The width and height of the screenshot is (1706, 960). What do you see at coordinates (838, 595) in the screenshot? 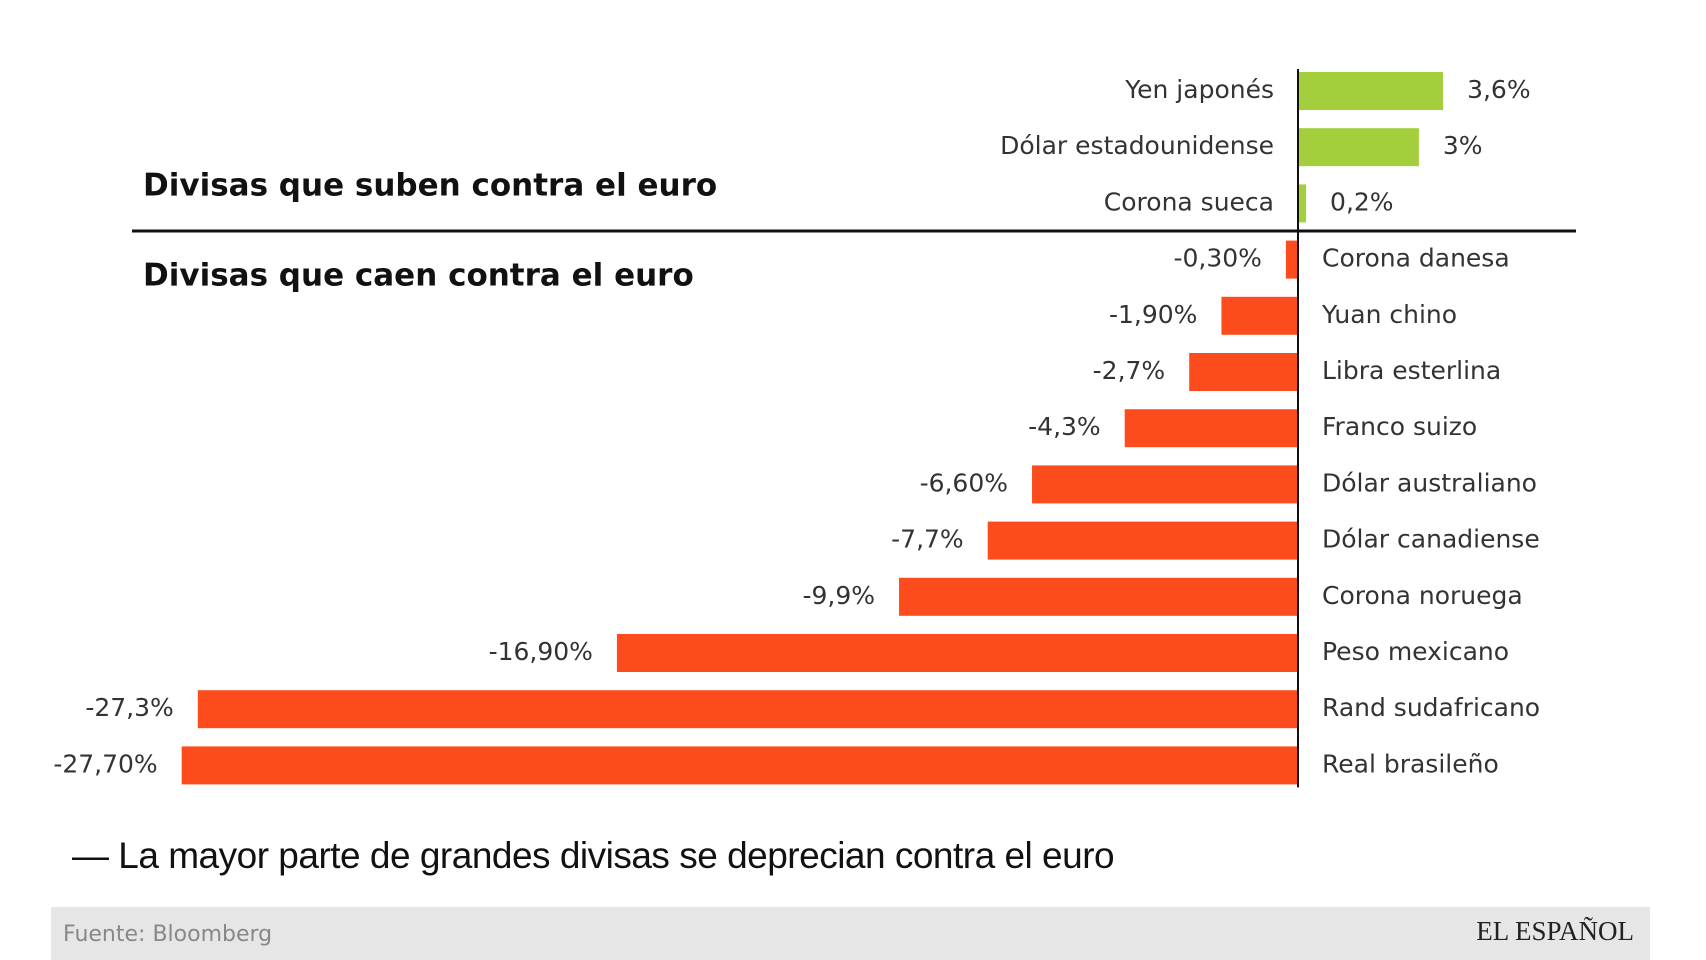
I see `value-label: -9,9%` at bounding box center [838, 595].